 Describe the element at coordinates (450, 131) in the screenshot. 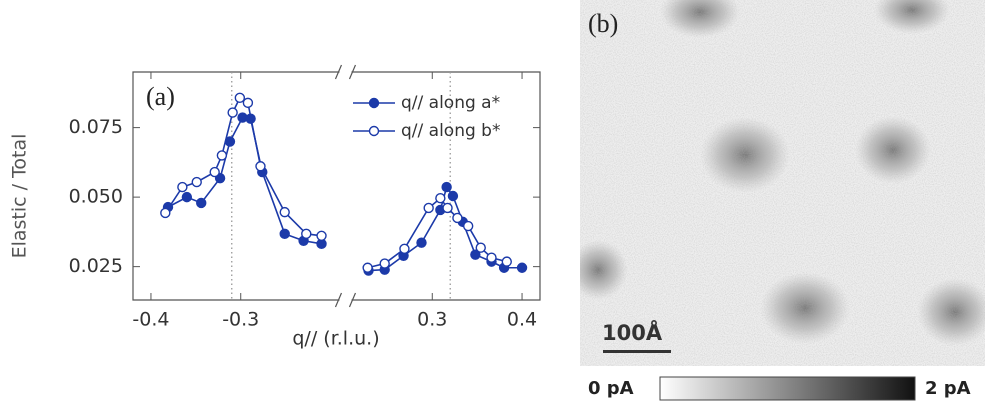

I see `legend-label: q// along b*` at that location.